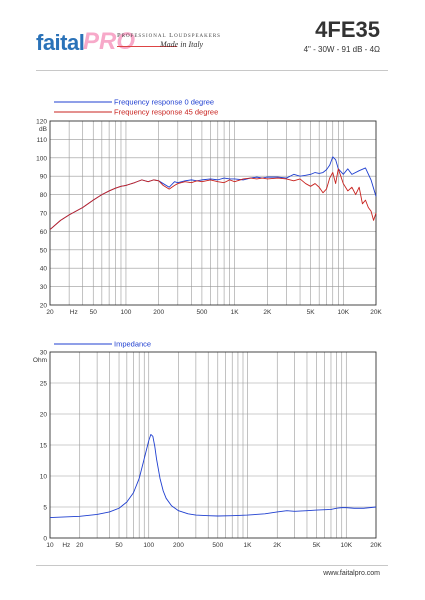 The height and width of the screenshot is (600, 425). I want to click on x-tick-label: 10, so click(50, 545).